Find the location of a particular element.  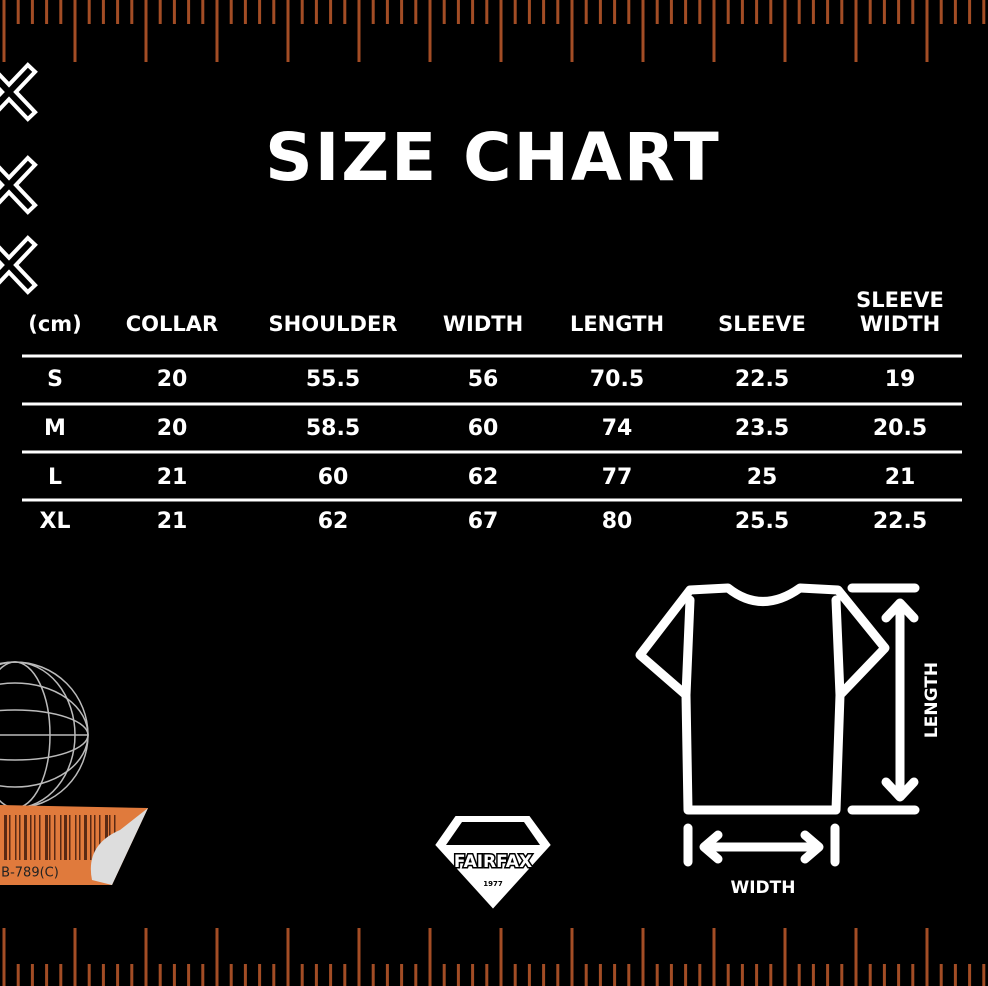

logo: FAIRFAX 1977 is located at coordinates (493, 863).